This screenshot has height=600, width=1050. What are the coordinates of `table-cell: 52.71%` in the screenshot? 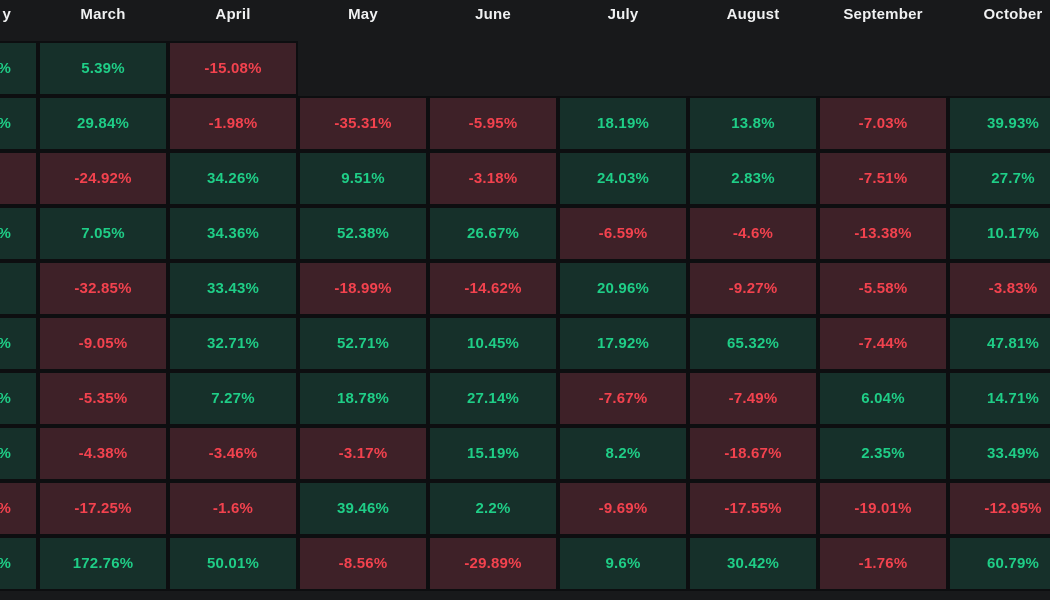 It's located at (363, 343).